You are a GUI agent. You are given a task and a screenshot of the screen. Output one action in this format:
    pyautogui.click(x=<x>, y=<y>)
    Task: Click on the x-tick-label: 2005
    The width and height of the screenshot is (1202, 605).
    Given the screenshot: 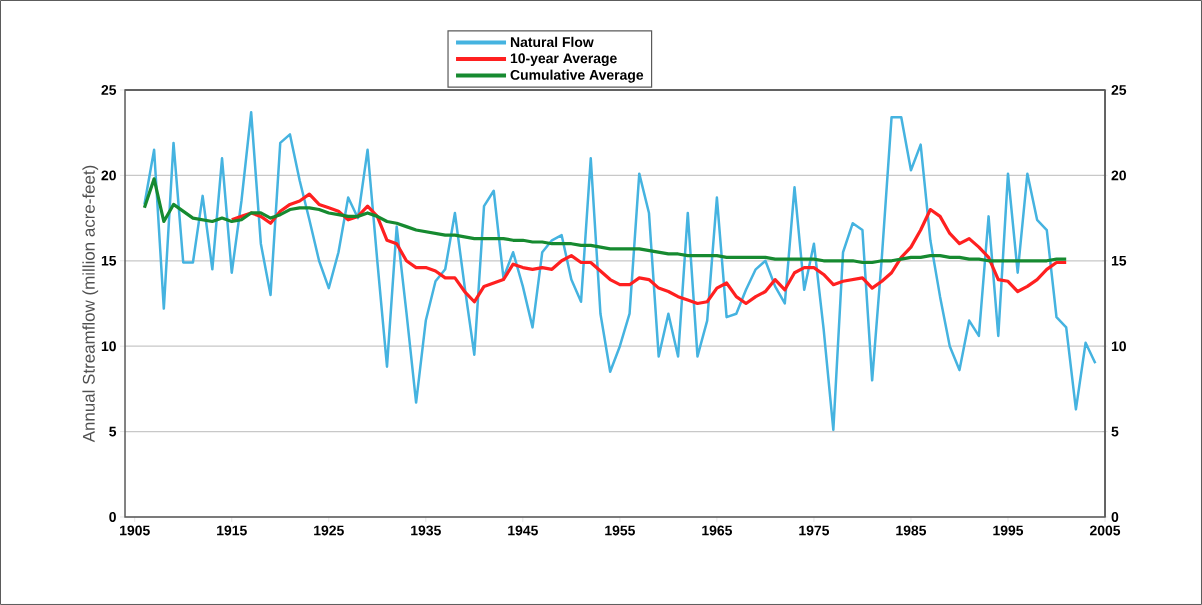 What is the action you would take?
    pyautogui.click(x=1105, y=530)
    